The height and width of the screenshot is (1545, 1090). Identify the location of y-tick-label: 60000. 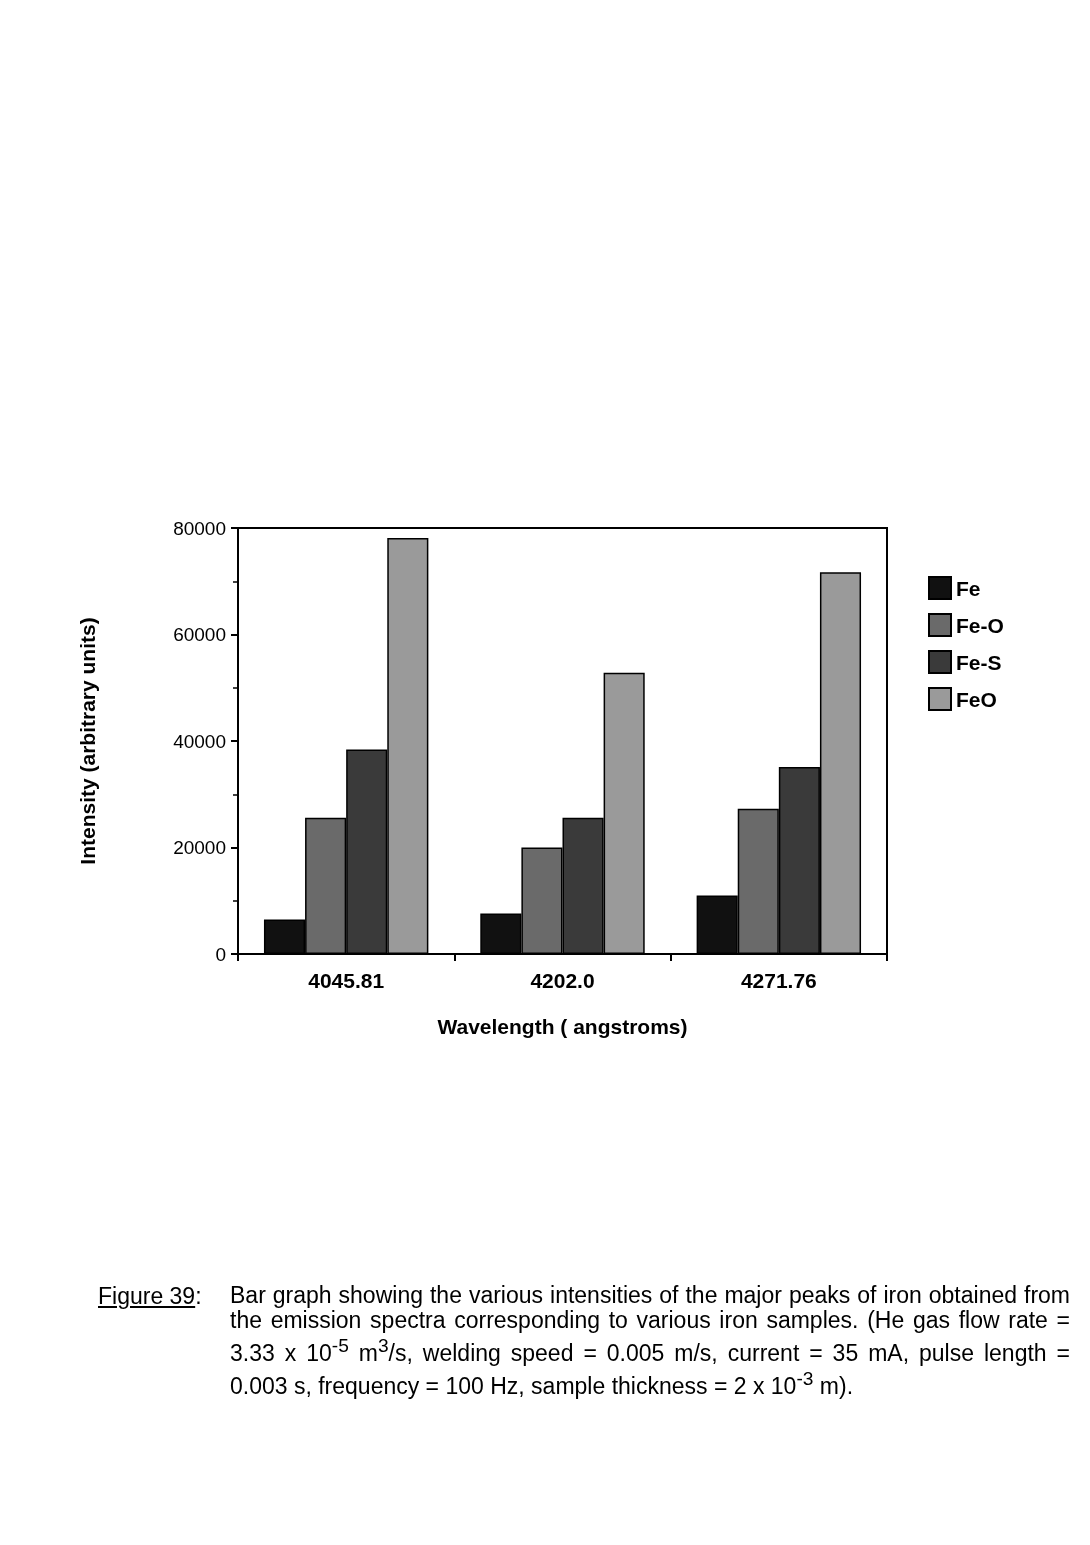
(199, 634).